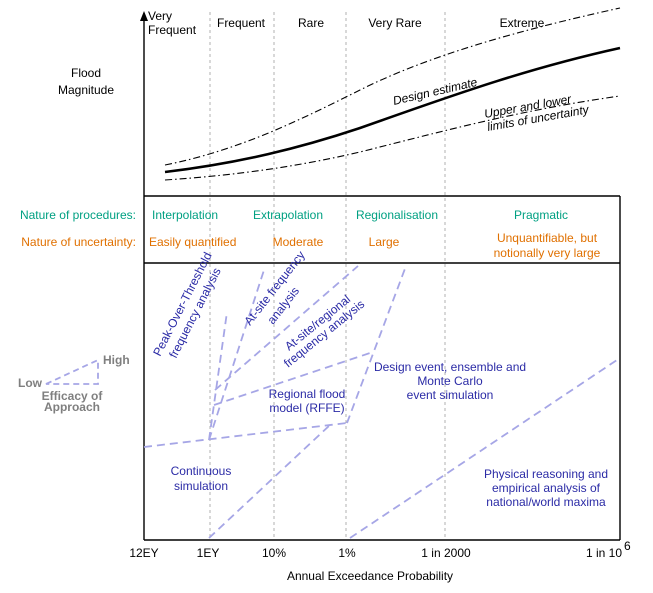 The width and height of the screenshot is (653, 593). What do you see at coordinates (144, 16) in the screenshot?
I see `y-axis-arrowhead` at bounding box center [144, 16].